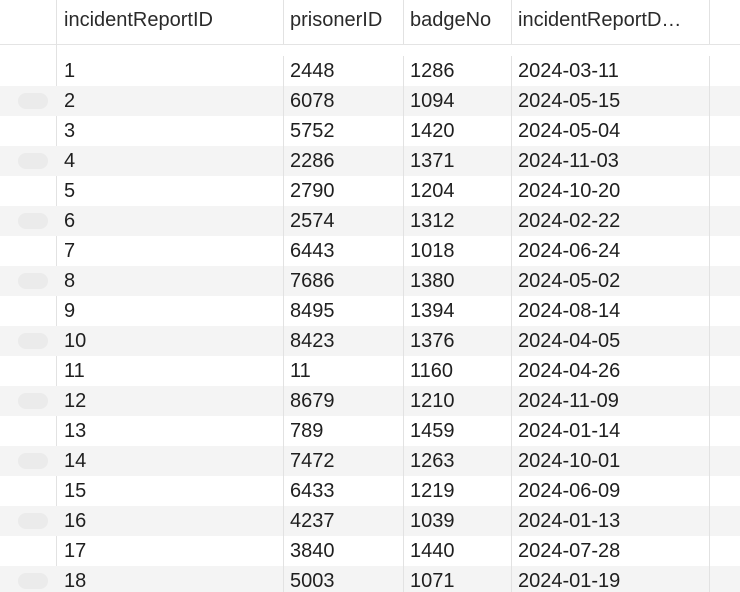  Describe the element at coordinates (458, 161) in the screenshot. I see `cell-badge-no: 1371` at that location.